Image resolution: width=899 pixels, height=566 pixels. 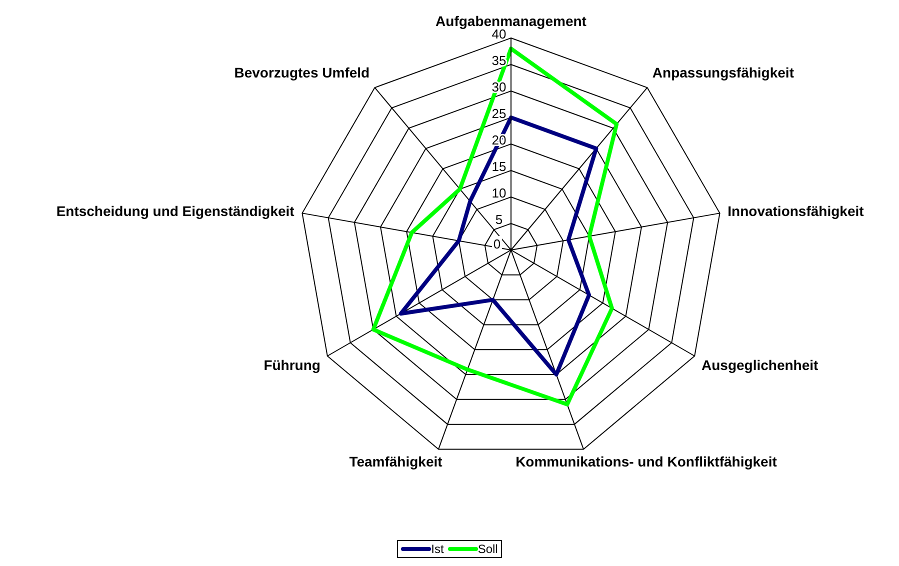 I want to click on spoke-label: Aufgabenmanagement, so click(x=511, y=21).